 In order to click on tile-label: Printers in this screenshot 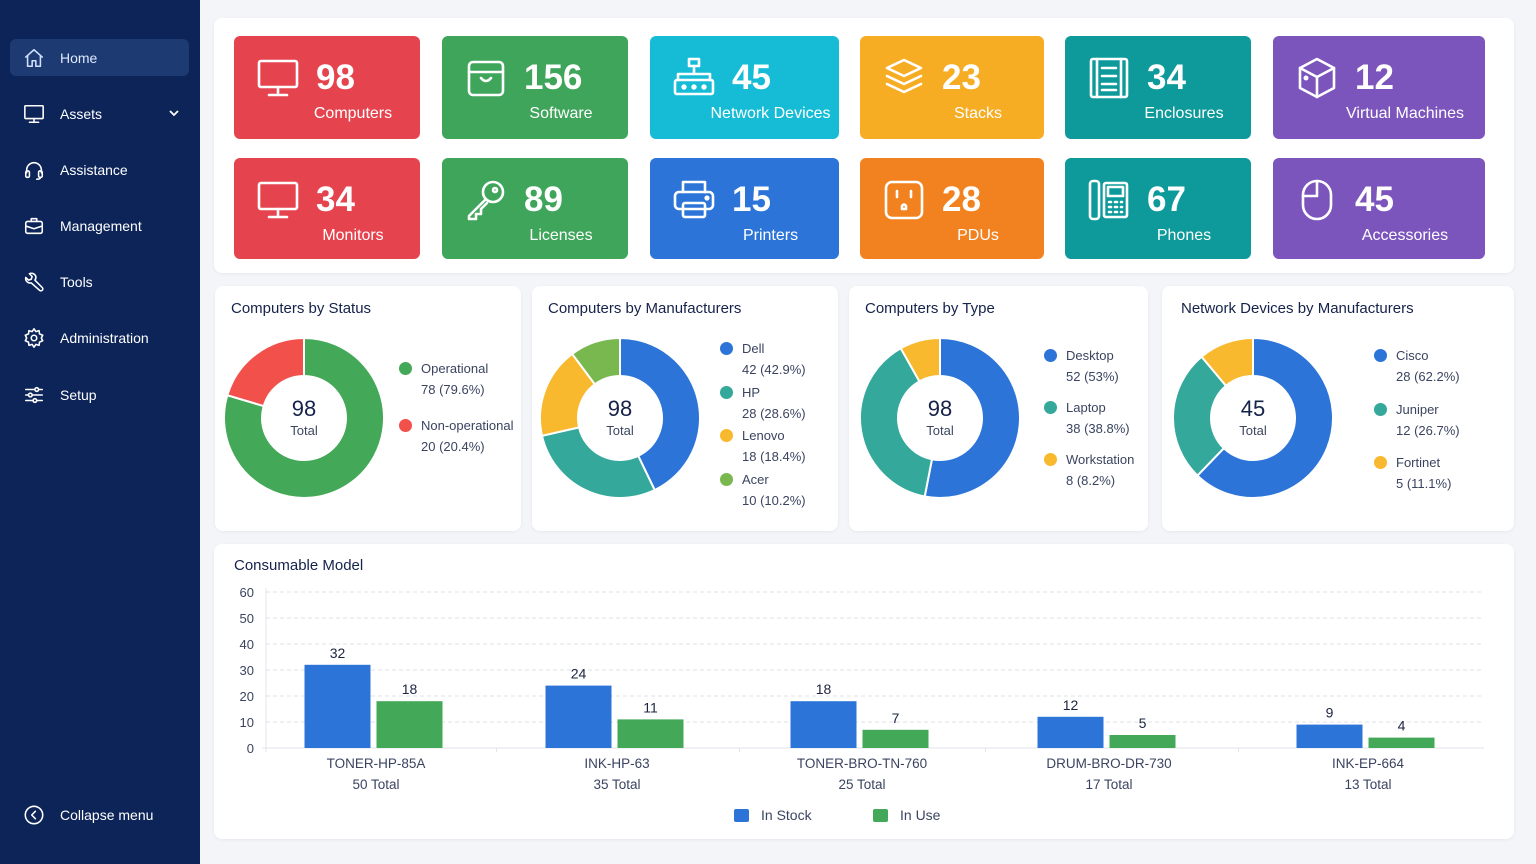, I will do `click(770, 235)`.